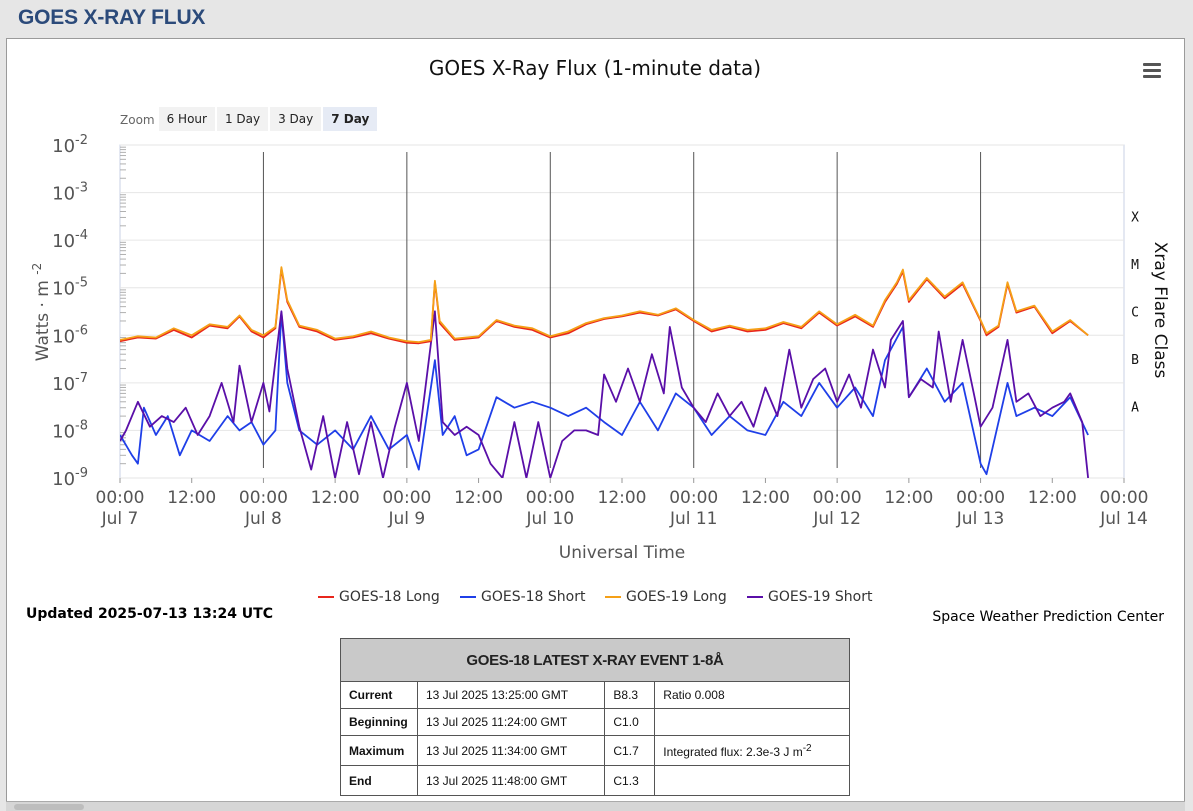 Image resolution: width=1193 pixels, height=811 pixels. I want to click on x-tick-date: Jul 11, so click(693, 519).